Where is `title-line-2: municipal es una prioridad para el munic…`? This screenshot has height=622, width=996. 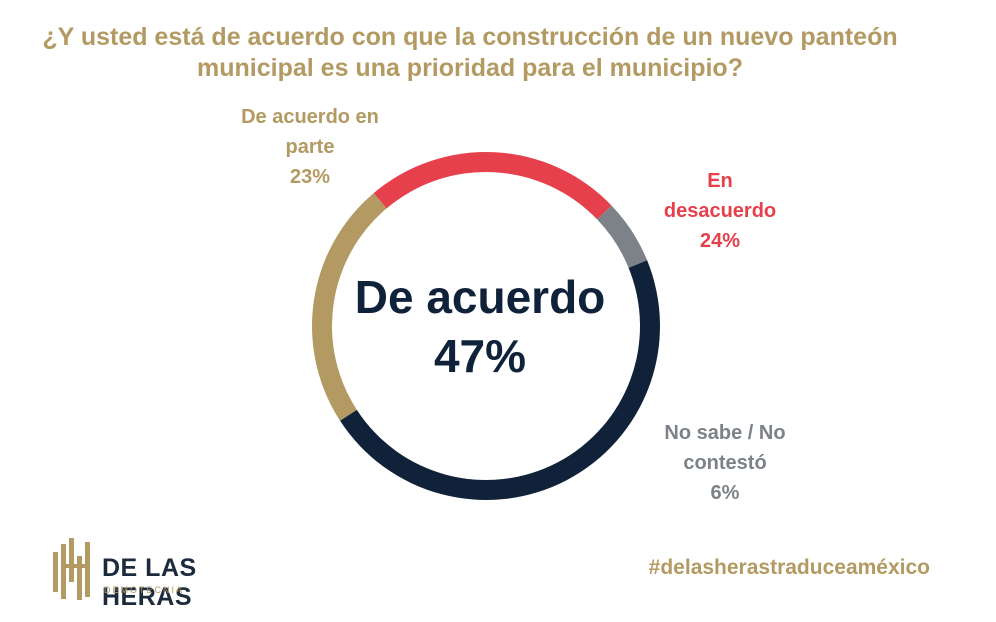
title-line-2: municipal es una prioridad para el munic… is located at coordinates (470, 68).